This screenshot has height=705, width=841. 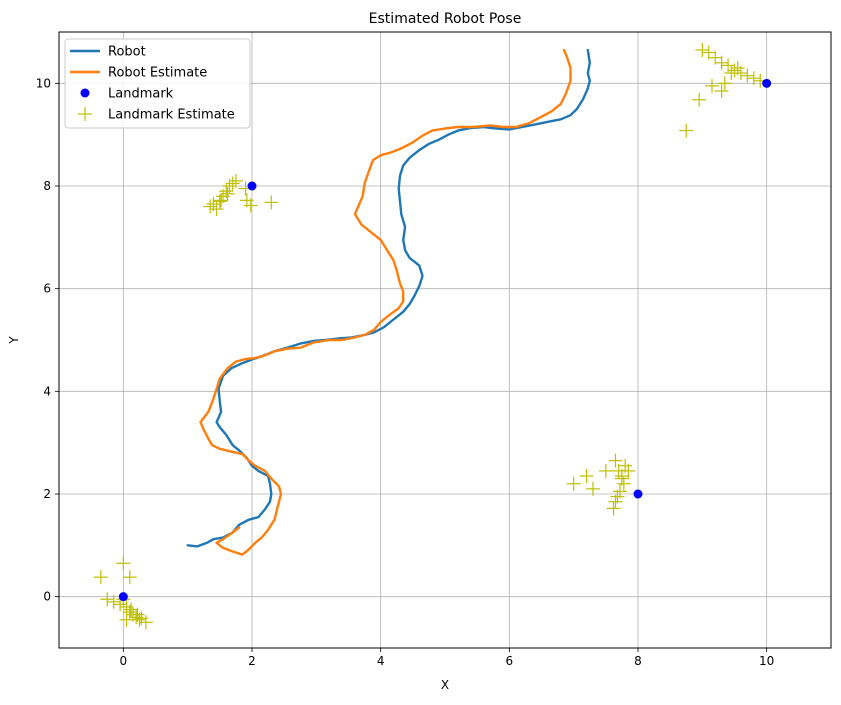 What do you see at coordinates (252, 661) in the screenshot?
I see `x-tick-label: 2` at bounding box center [252, 661].